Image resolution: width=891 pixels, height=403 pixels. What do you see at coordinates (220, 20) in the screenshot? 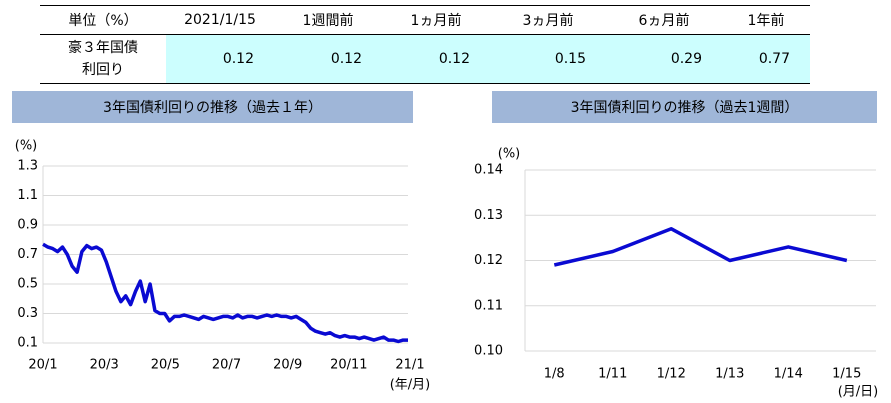
I see `header-cell: 2021/1/15` at bounding box center [220, 20].